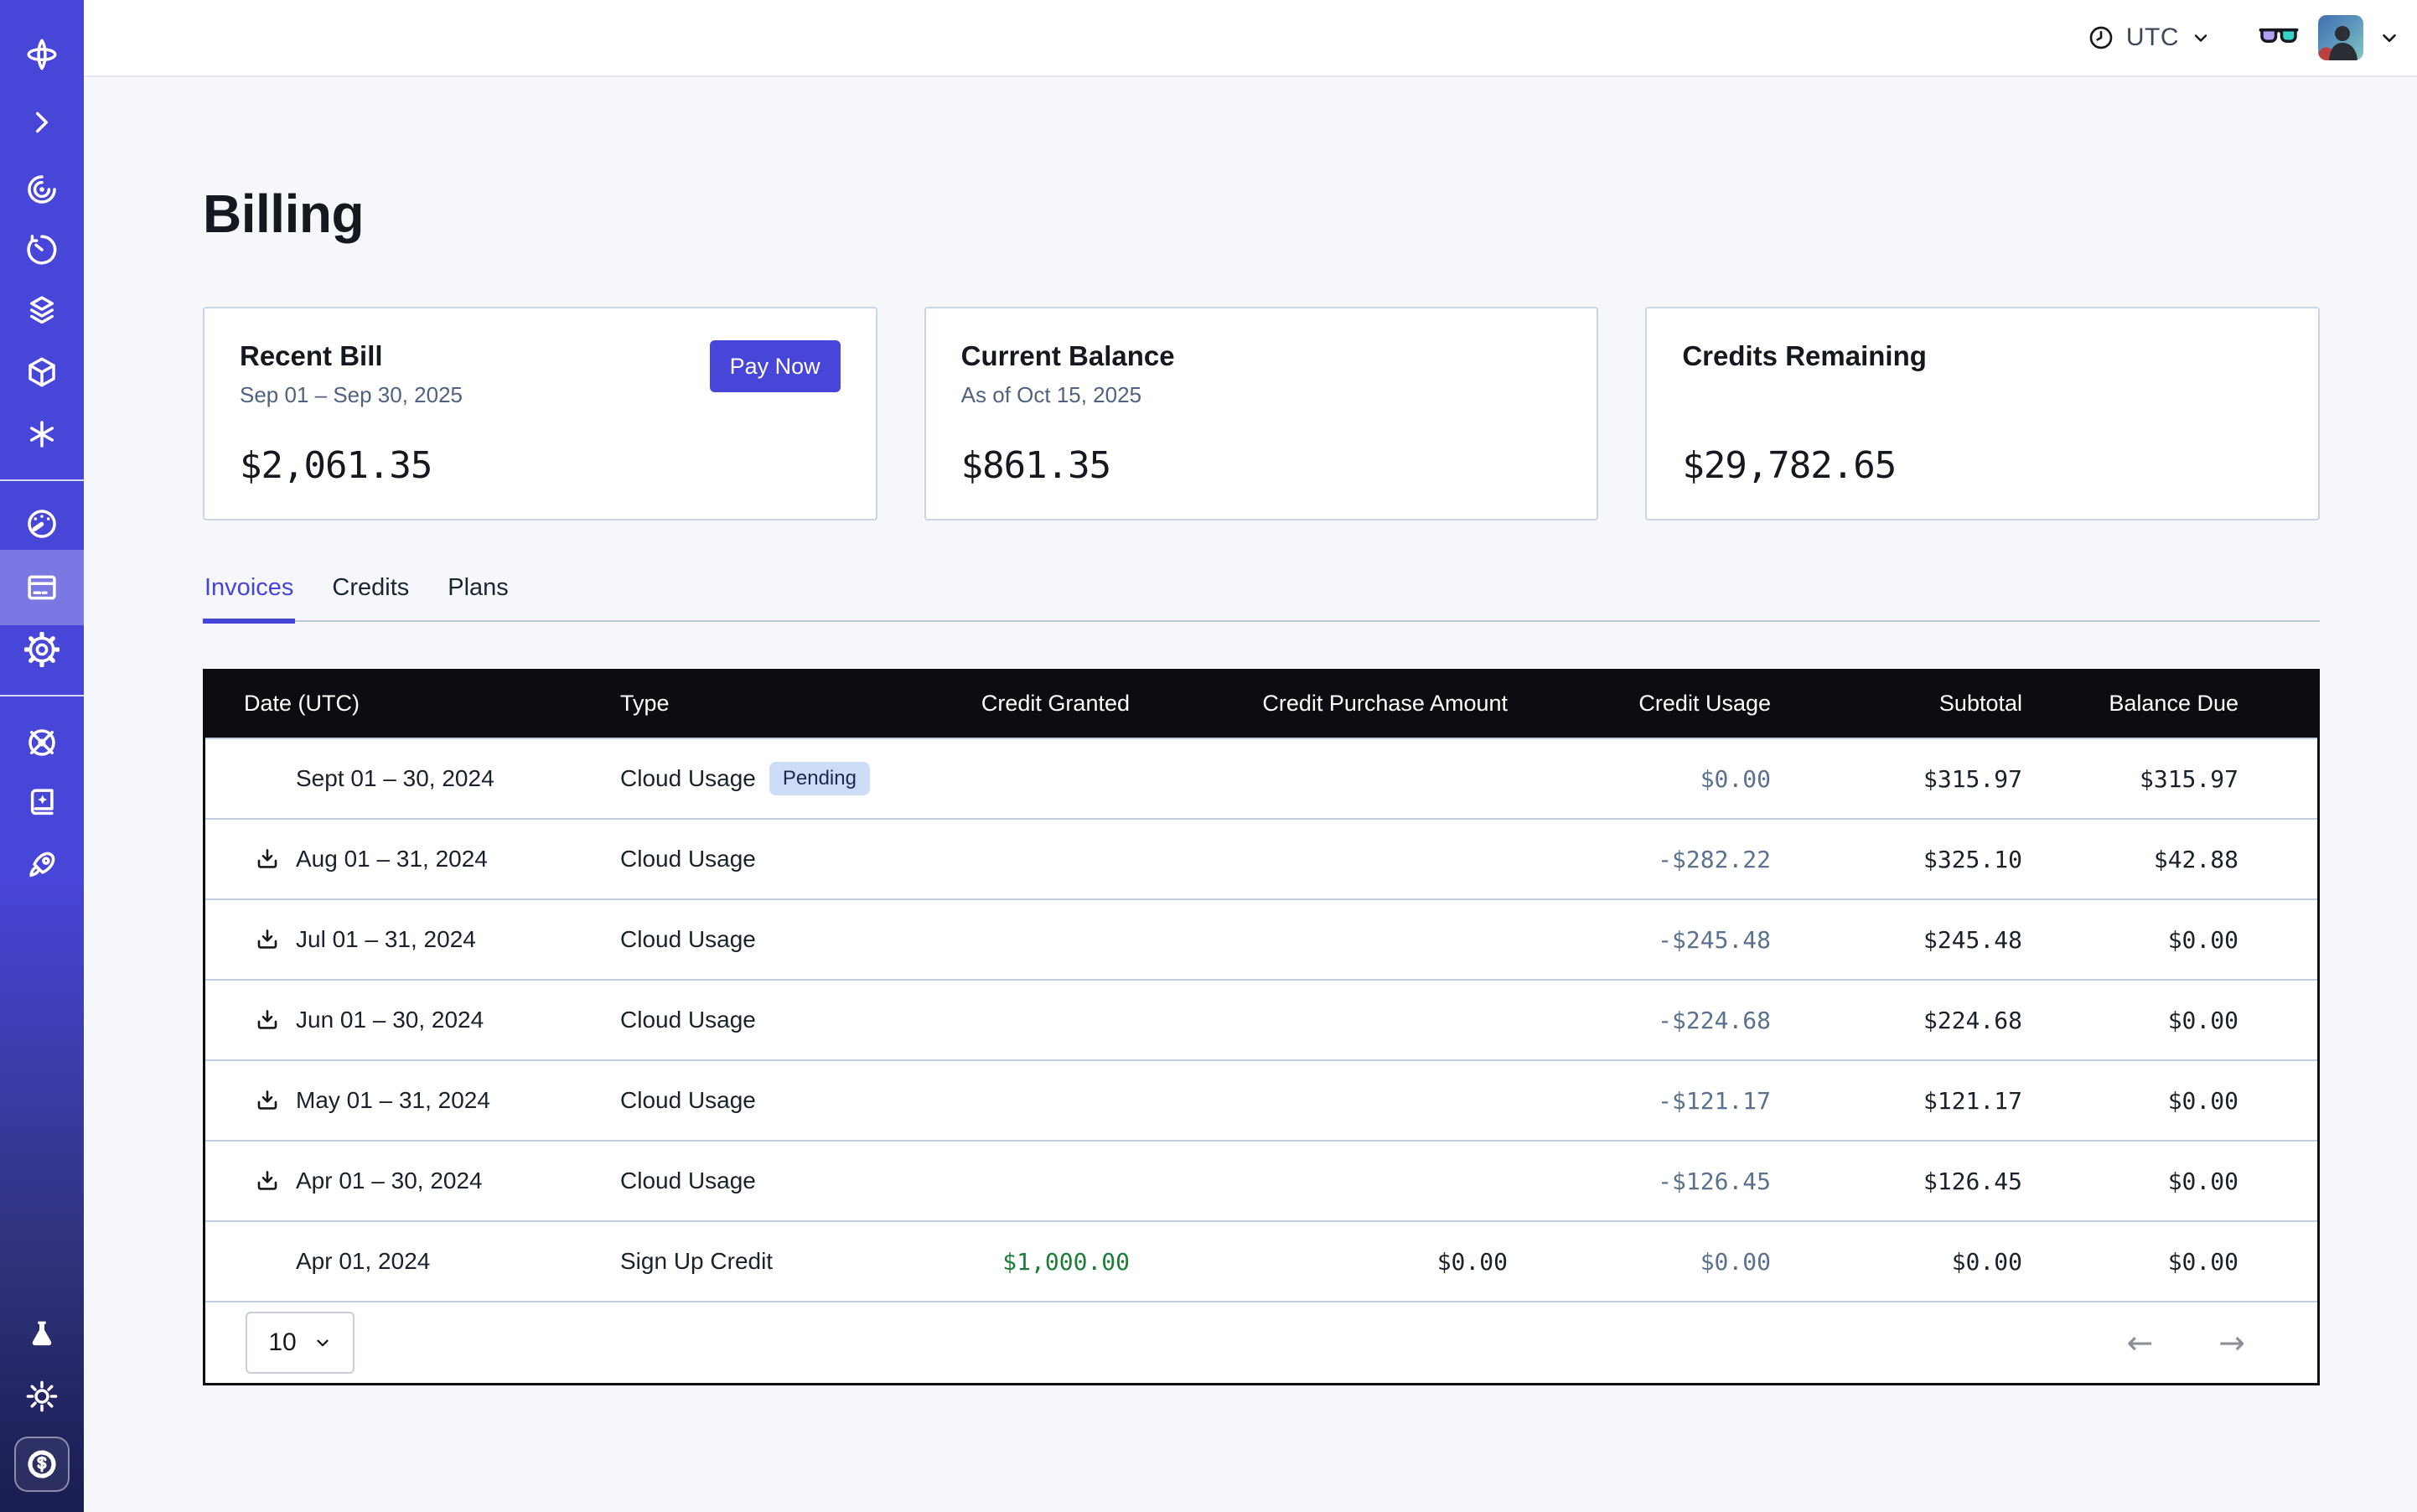 The width and height of the screenshot is (2417, 1512). What do you see at coordinates (1789, 465) in the screenshot?
I see `credits-remaining-amount: $29,782.65` at bounding box center [1789, 465].